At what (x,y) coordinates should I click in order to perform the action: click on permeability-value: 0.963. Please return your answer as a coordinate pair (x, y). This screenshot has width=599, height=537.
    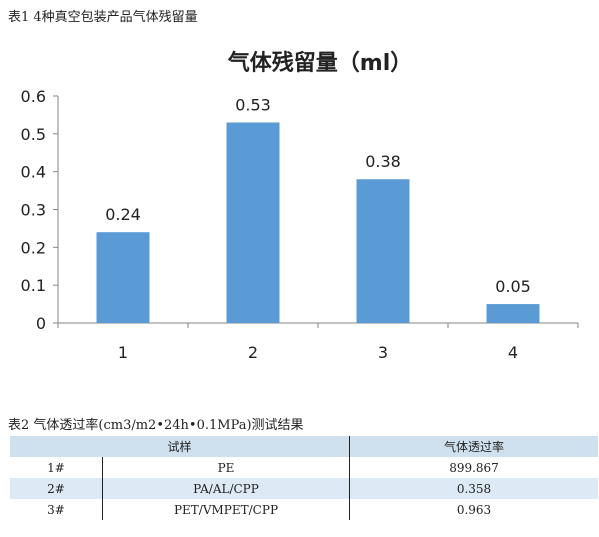
    Looking at the image, I should click on (474, 509).